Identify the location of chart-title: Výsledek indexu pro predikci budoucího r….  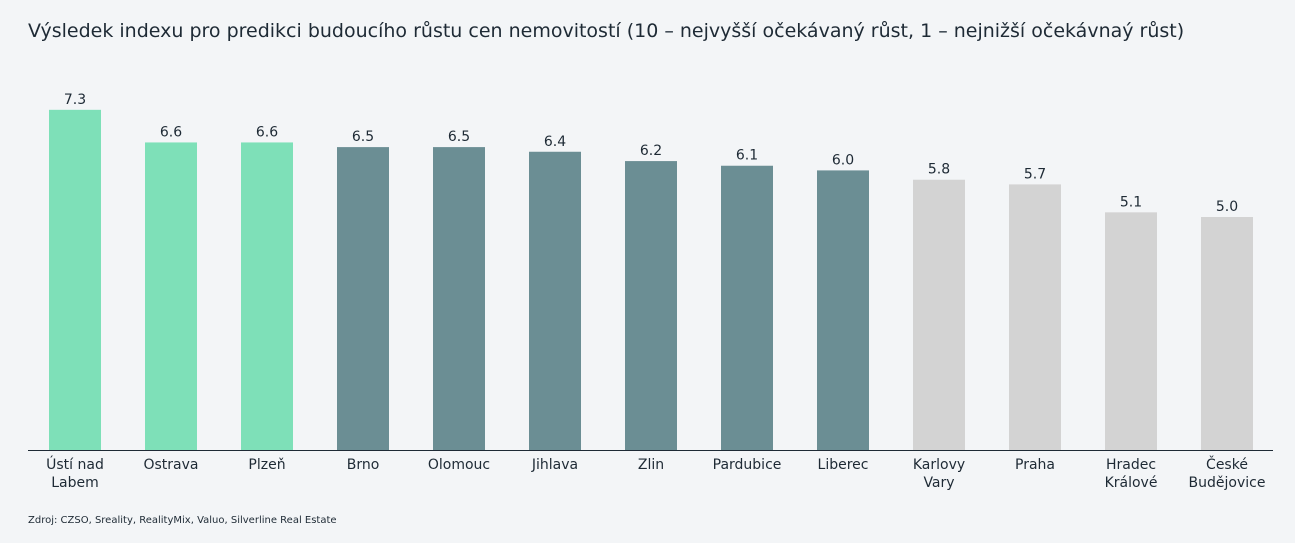
(606, 31).